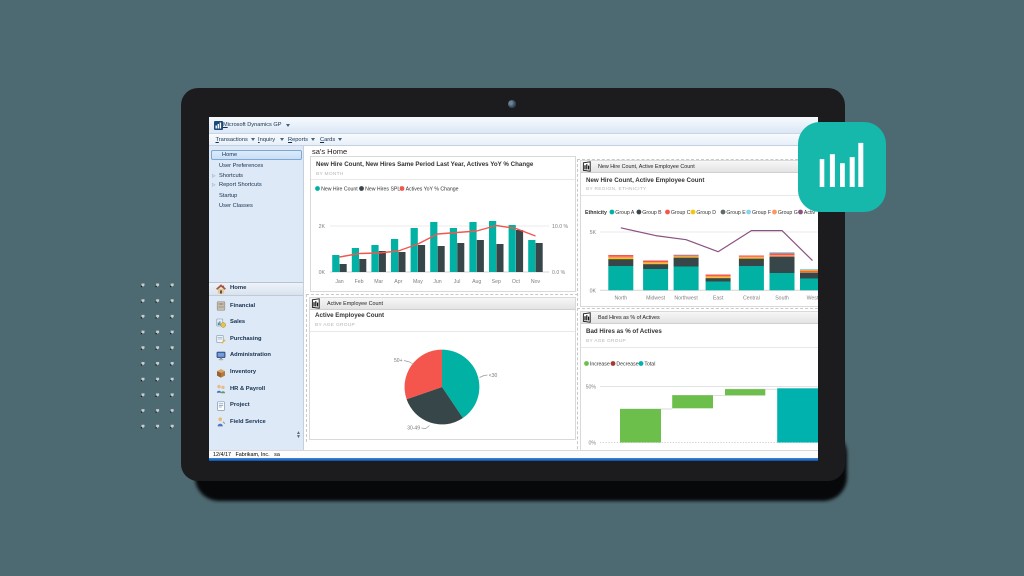 The height and width of the screenshot is (576, 1024). Describe the element at coordinates (652, 213) in the screenshot. I see `svg-text: Group B` at that location.